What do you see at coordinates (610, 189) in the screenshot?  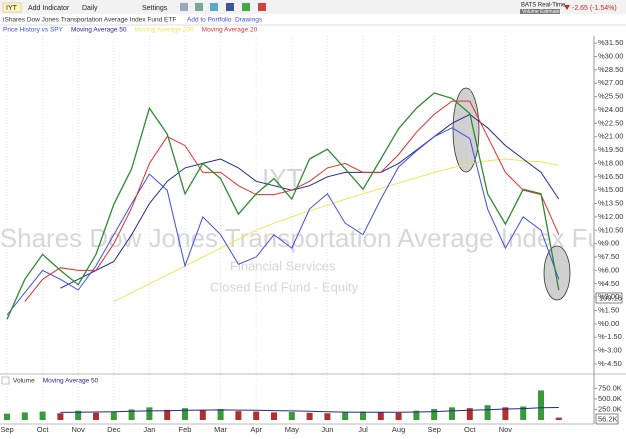 I see `y-tick-label: %15.00` at bounding box center [610, 189].